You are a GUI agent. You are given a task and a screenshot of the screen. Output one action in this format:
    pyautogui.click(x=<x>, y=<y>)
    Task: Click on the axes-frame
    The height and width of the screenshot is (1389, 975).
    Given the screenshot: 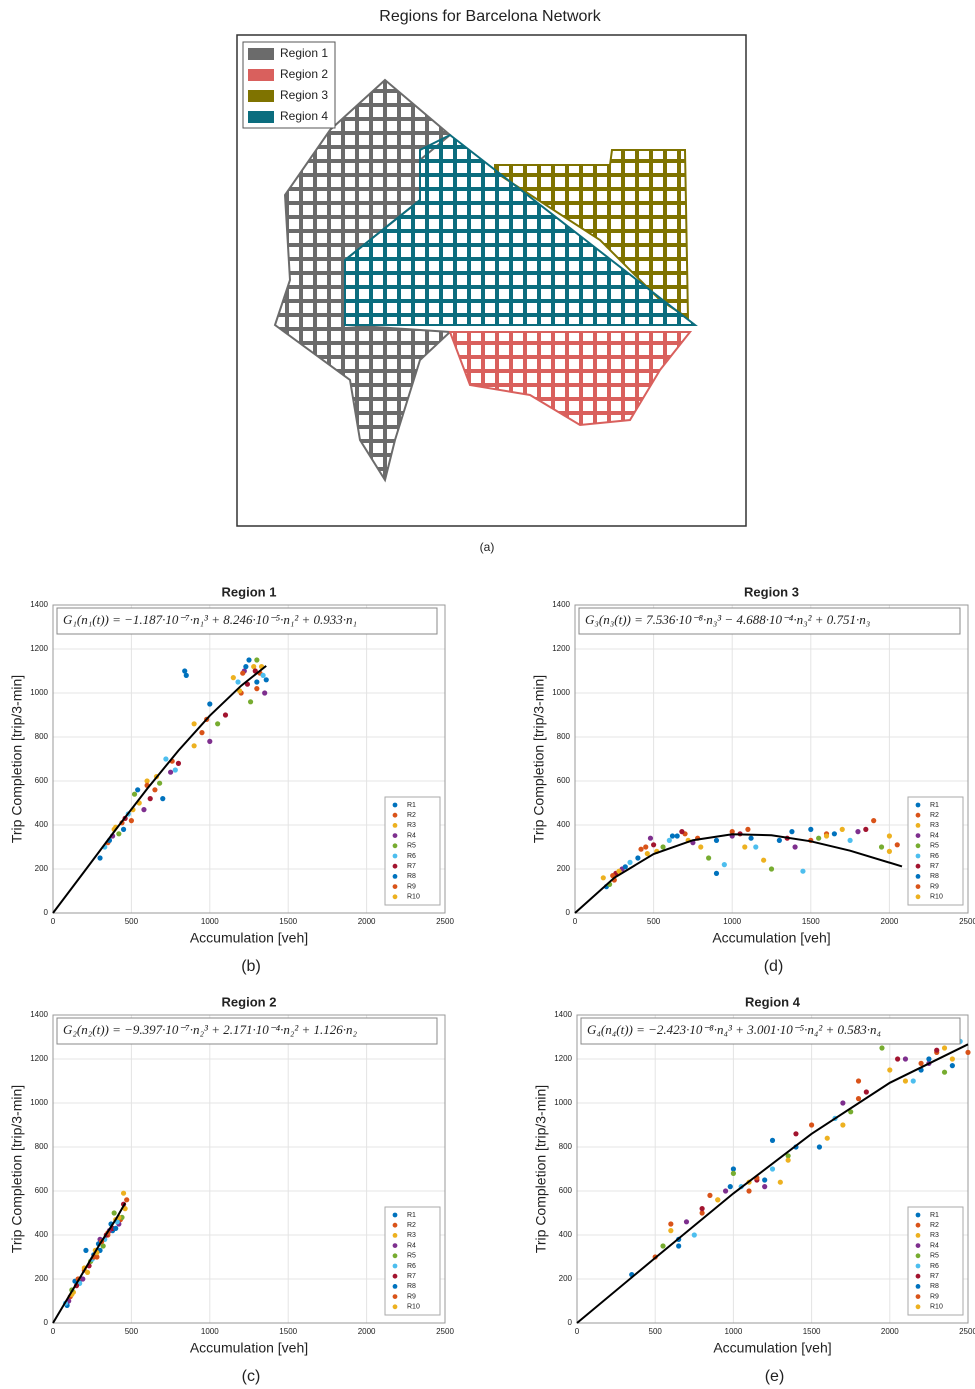 What is the action you would take?
    pyautogui.click(x=771, y=759)
    